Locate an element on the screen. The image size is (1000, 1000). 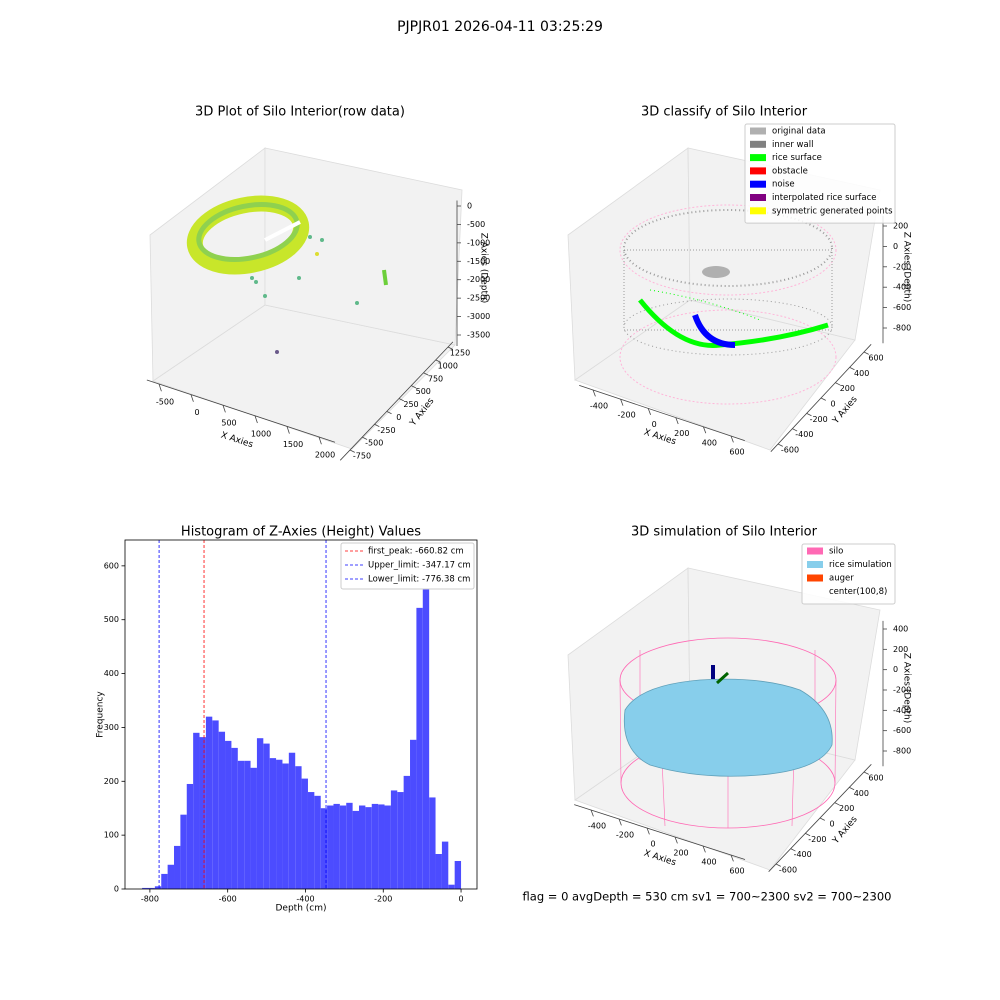
z-tick-label: -600 is located at coordinates (902, 730).